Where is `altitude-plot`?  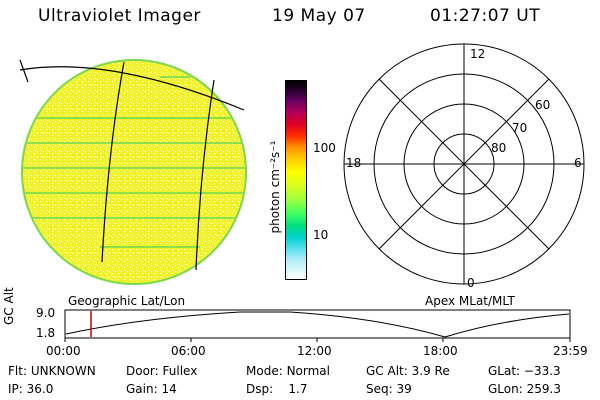 altitude-plot is located at coordinates (317, 325).